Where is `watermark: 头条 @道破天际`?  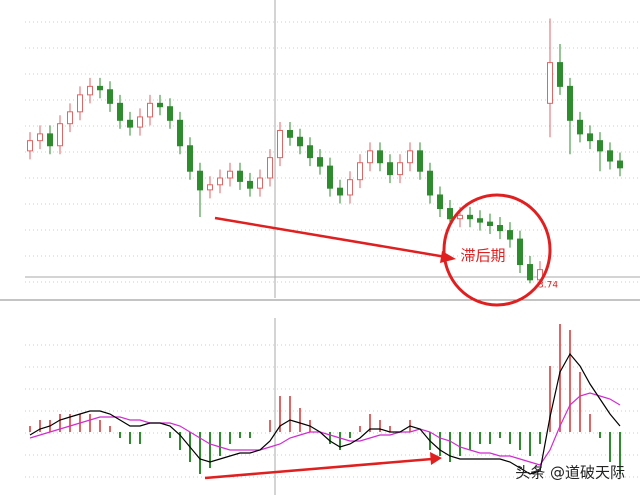 watermark: 头条 @道破天际 is located at coordinates (570, 473).